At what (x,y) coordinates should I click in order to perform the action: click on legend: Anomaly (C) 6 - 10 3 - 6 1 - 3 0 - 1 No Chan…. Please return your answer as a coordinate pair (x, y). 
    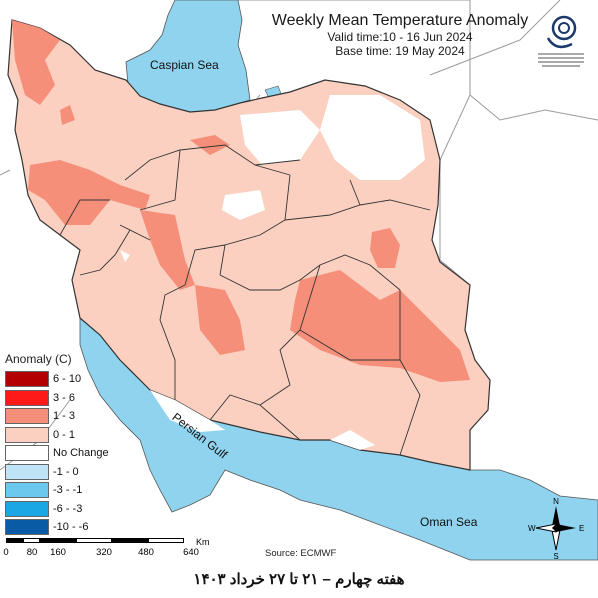
    Looking at the image, I should click on (59, 444).